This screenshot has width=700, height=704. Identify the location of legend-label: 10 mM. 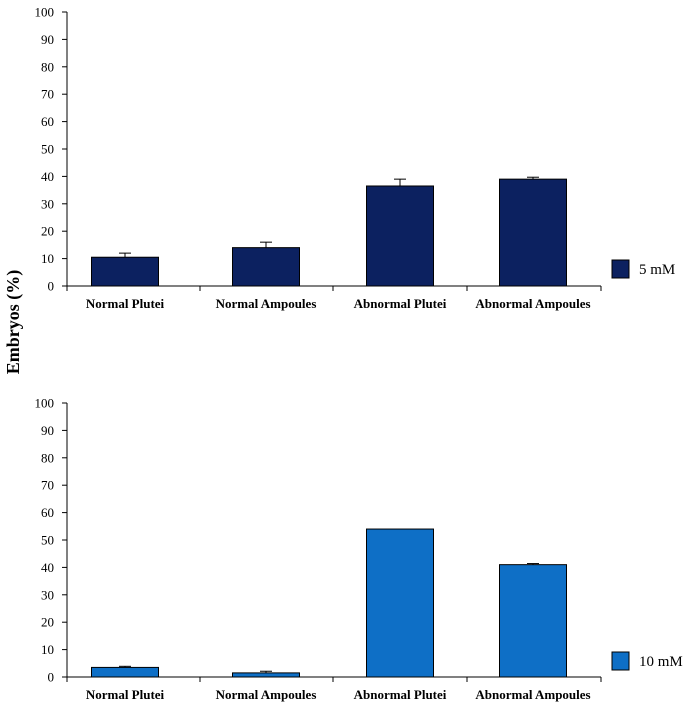
(661, 662).